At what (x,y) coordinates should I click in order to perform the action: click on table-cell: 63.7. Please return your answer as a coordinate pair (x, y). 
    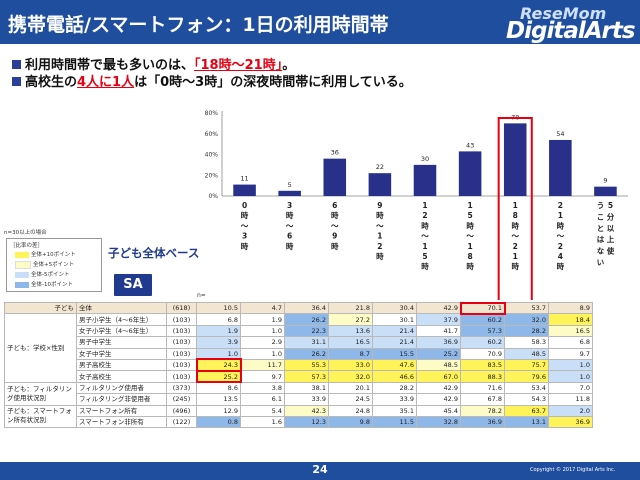
    Looking at the image, I should click on (526, 410).